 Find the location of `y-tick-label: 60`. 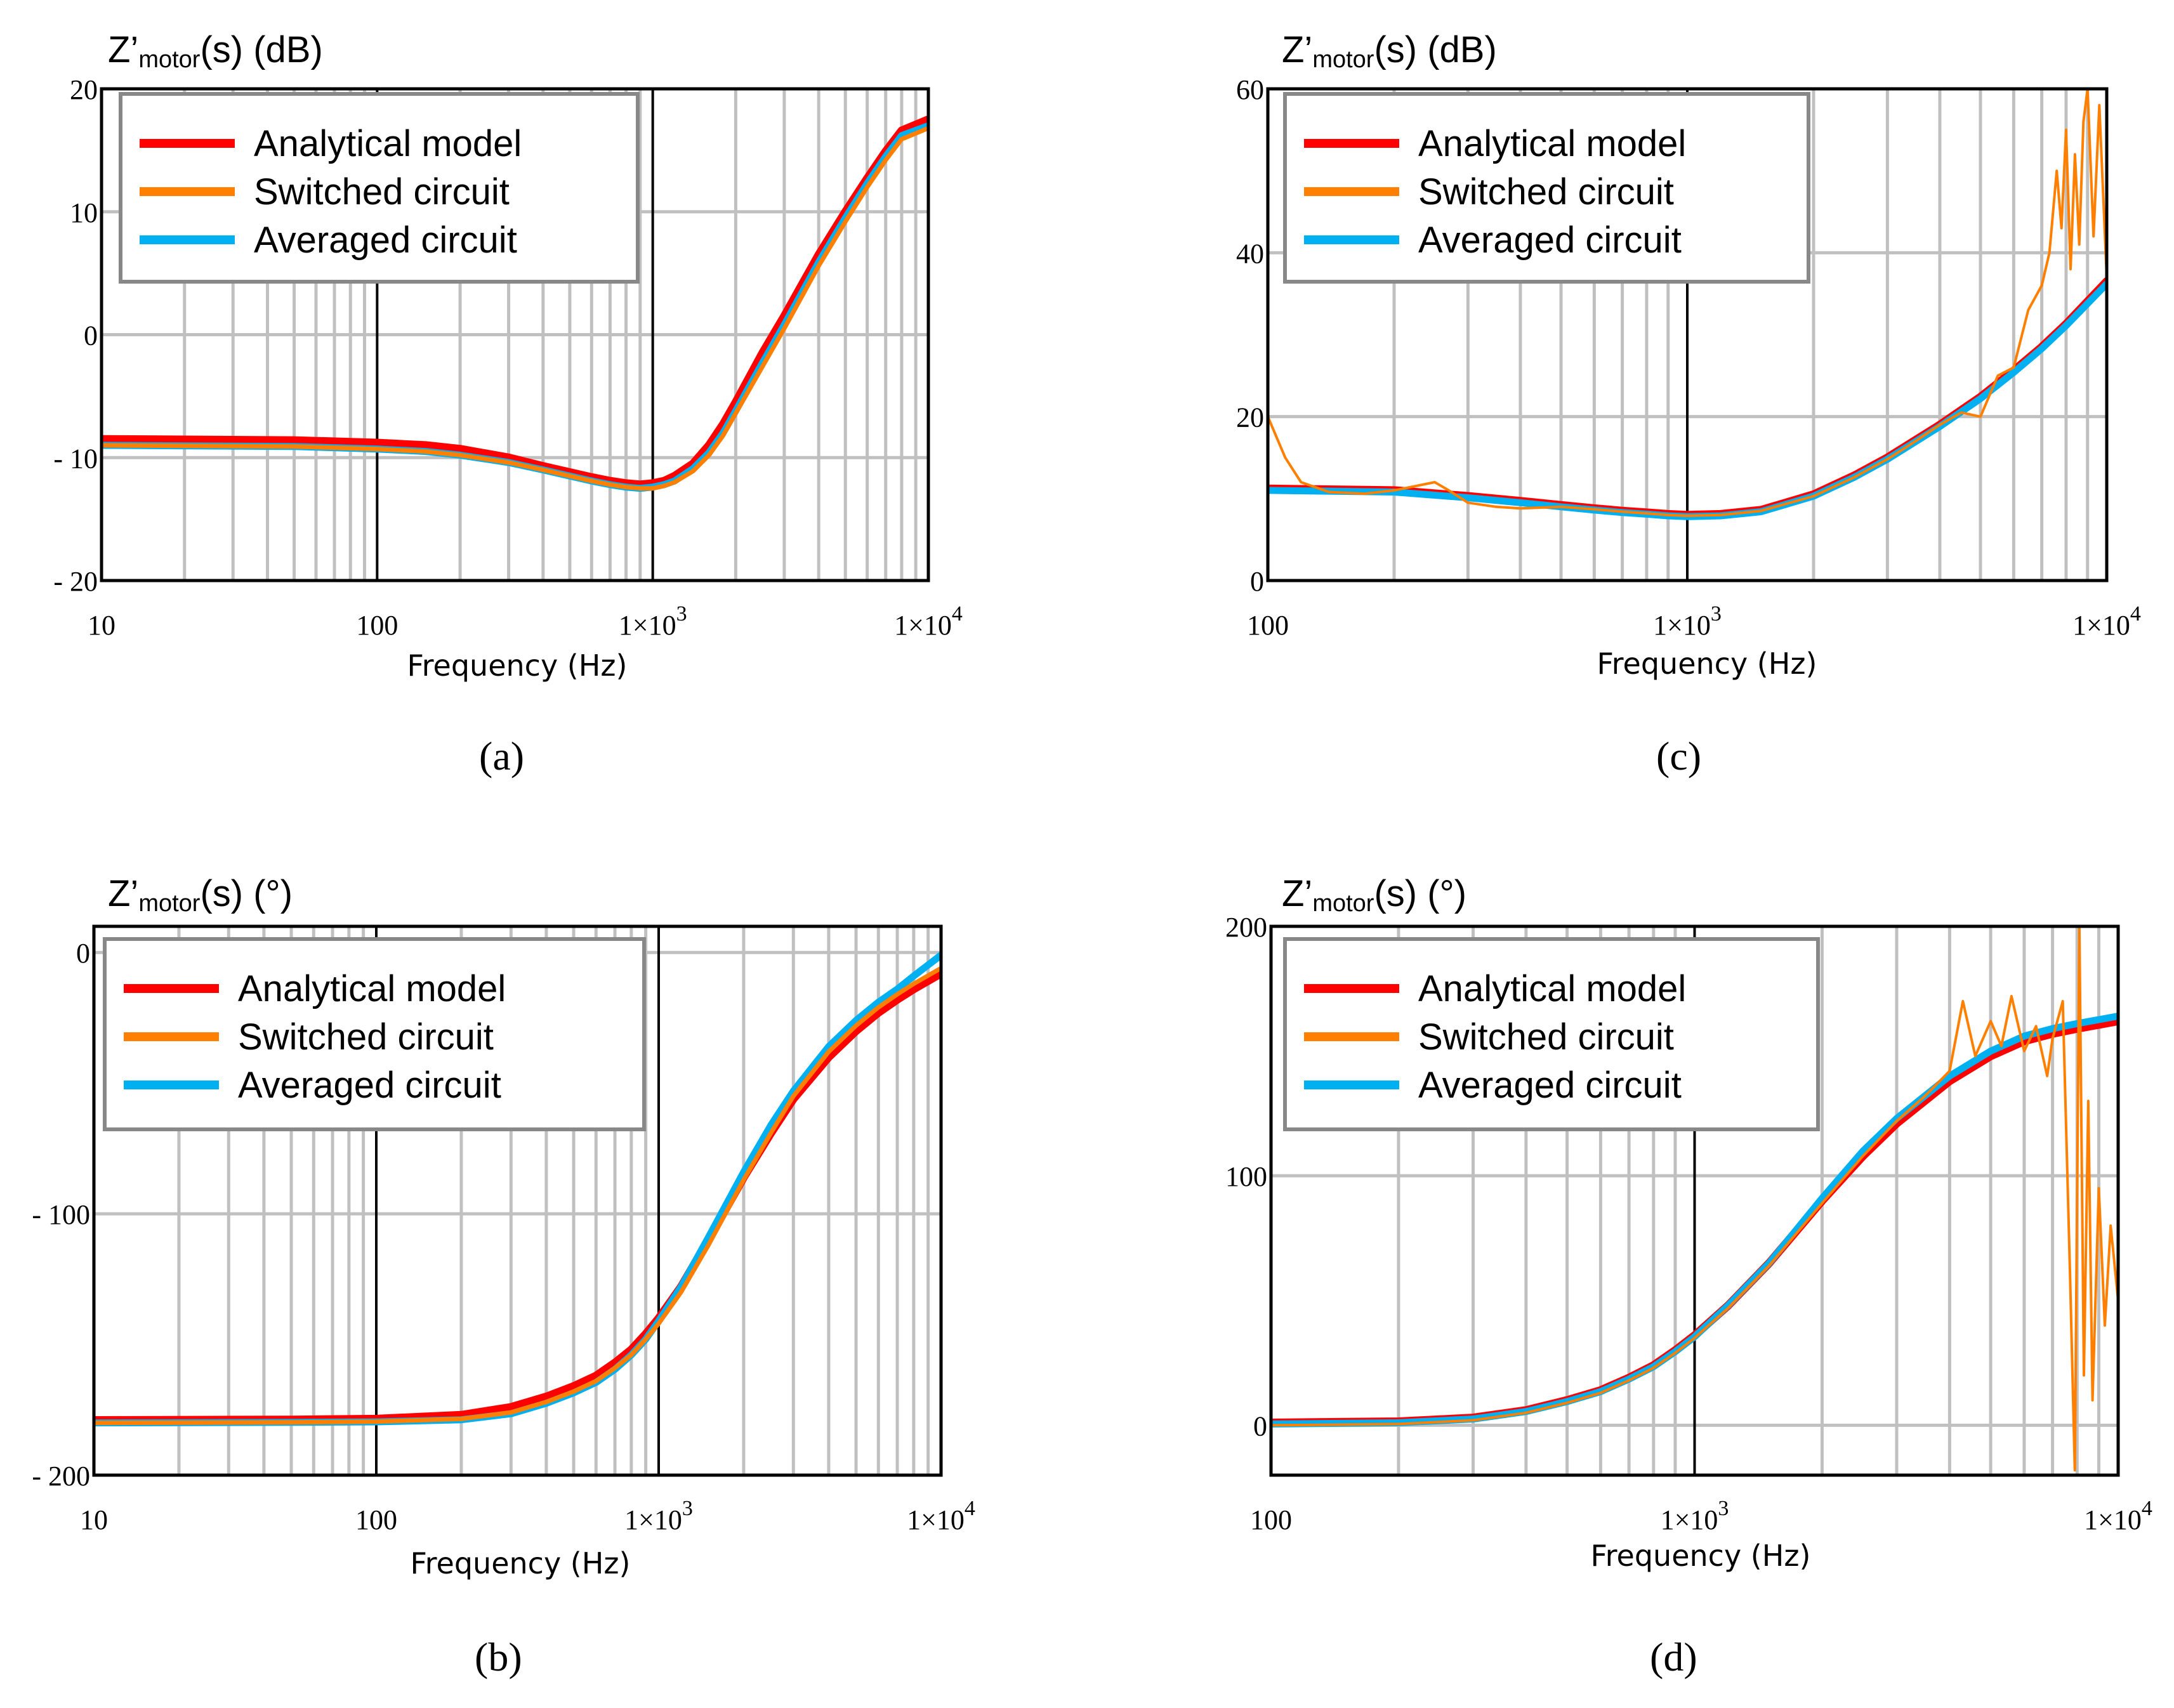

y-tick-label: 60 is located at coordinates (1250, 89).